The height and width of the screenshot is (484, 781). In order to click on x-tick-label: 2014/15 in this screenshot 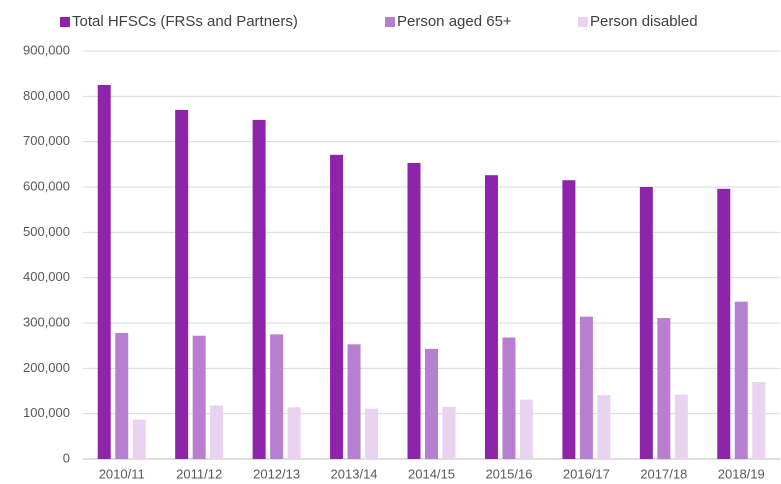, I will do `click(431, 473)`.